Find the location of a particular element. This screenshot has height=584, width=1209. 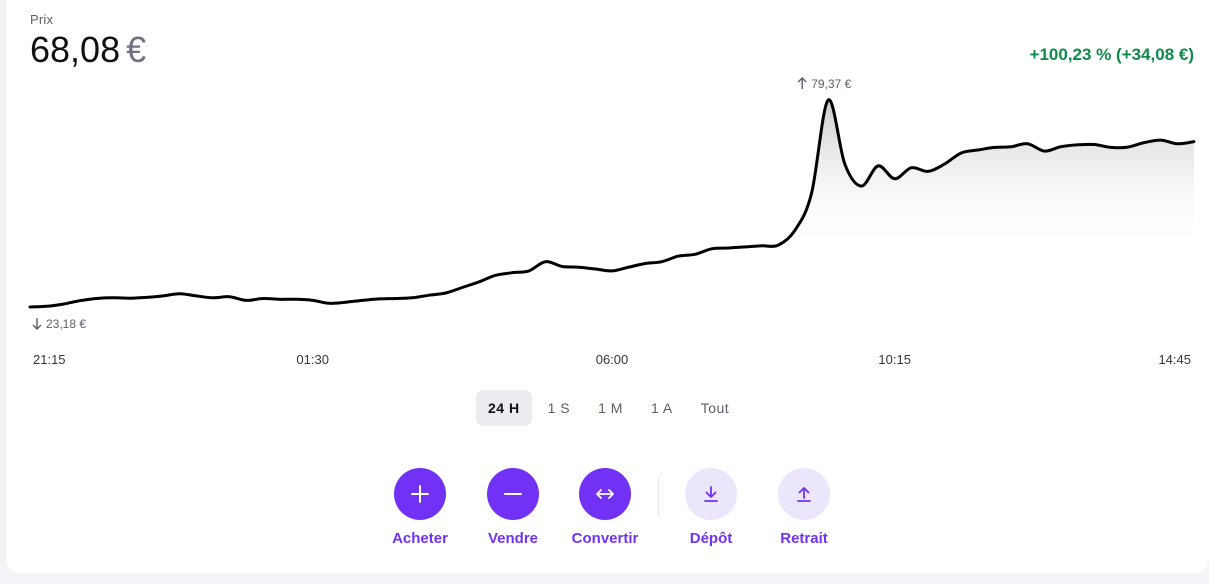

deposit-button-label: Dépôt is located at coordinates (711, 538).